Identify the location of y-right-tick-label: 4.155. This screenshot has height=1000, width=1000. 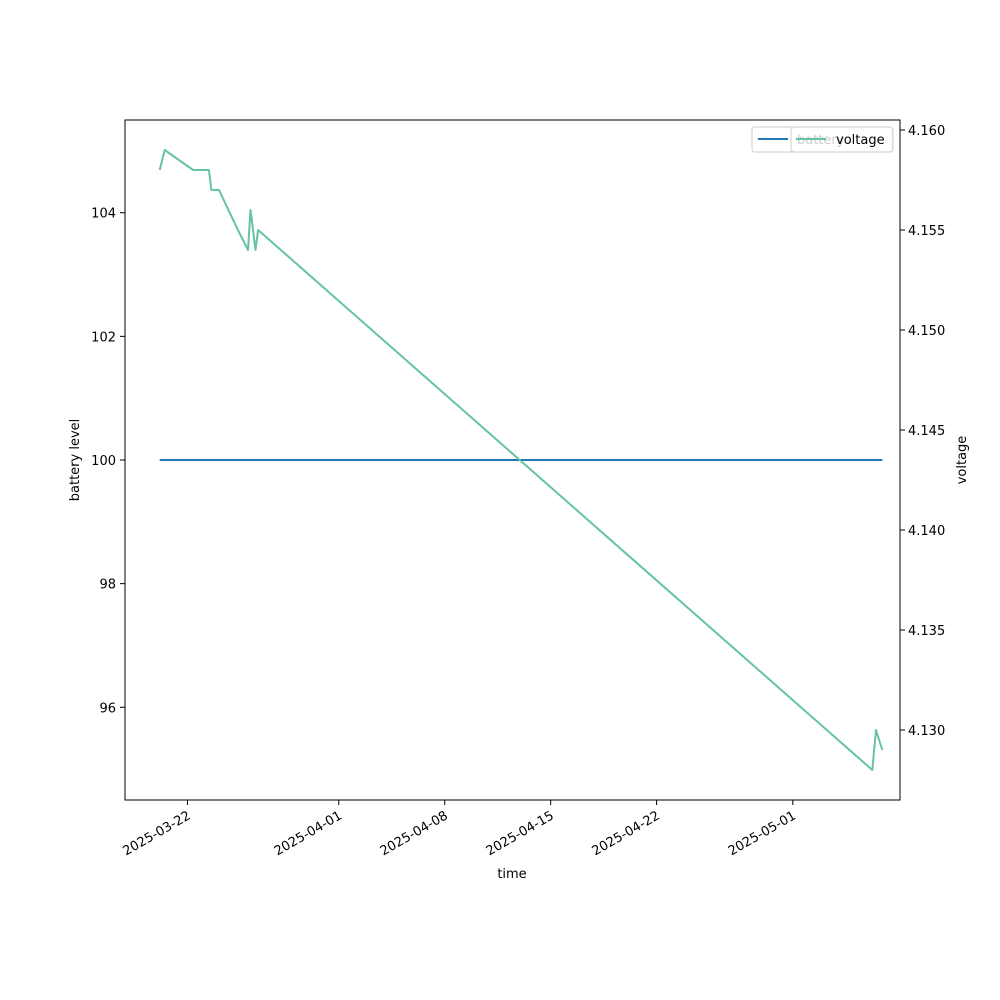
(926, 231).